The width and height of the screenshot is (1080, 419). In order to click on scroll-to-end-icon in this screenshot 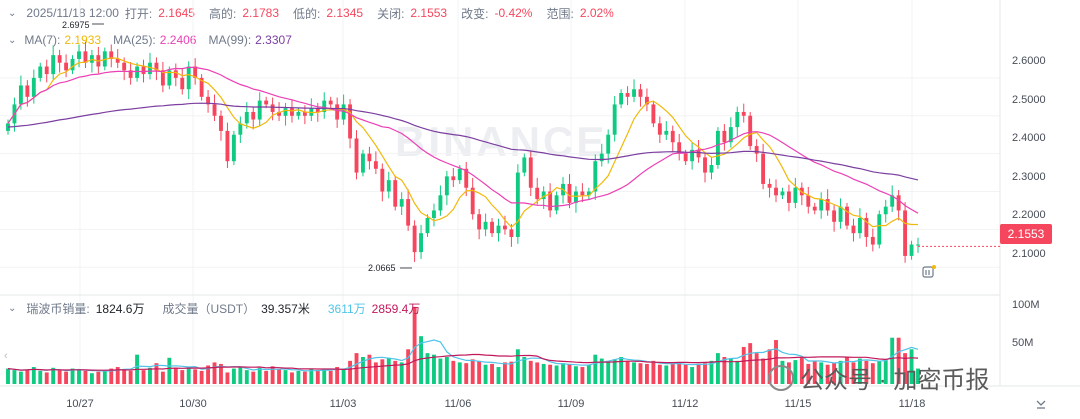, I will do `click(1041, 404)`.